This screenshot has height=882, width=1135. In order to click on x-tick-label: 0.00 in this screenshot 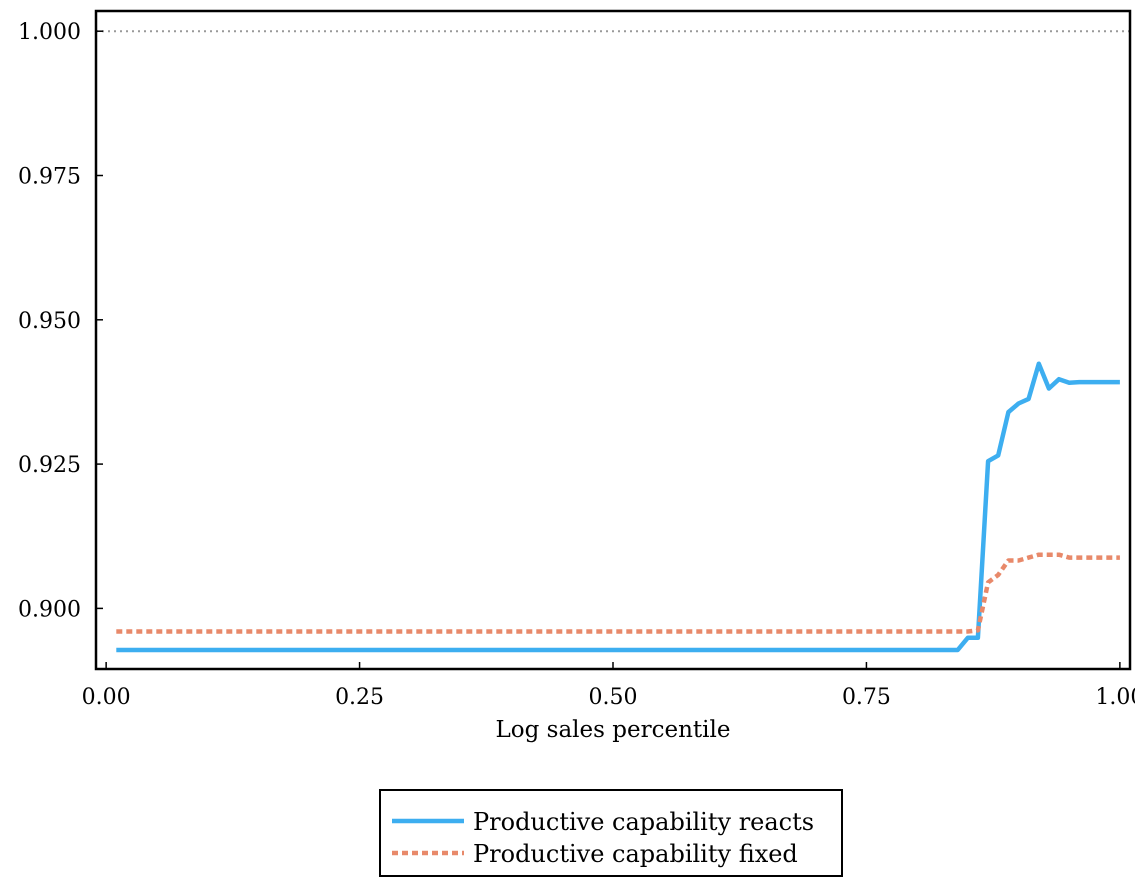, I will do `click(106, 697)`.